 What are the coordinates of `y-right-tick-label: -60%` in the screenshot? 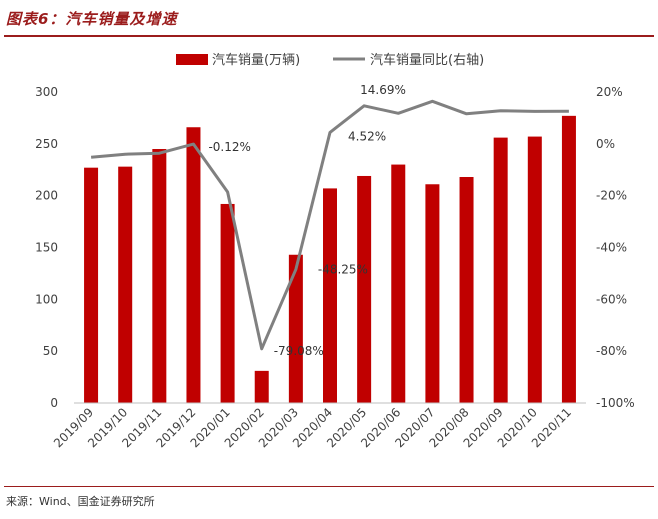 It's located at (611, 299).